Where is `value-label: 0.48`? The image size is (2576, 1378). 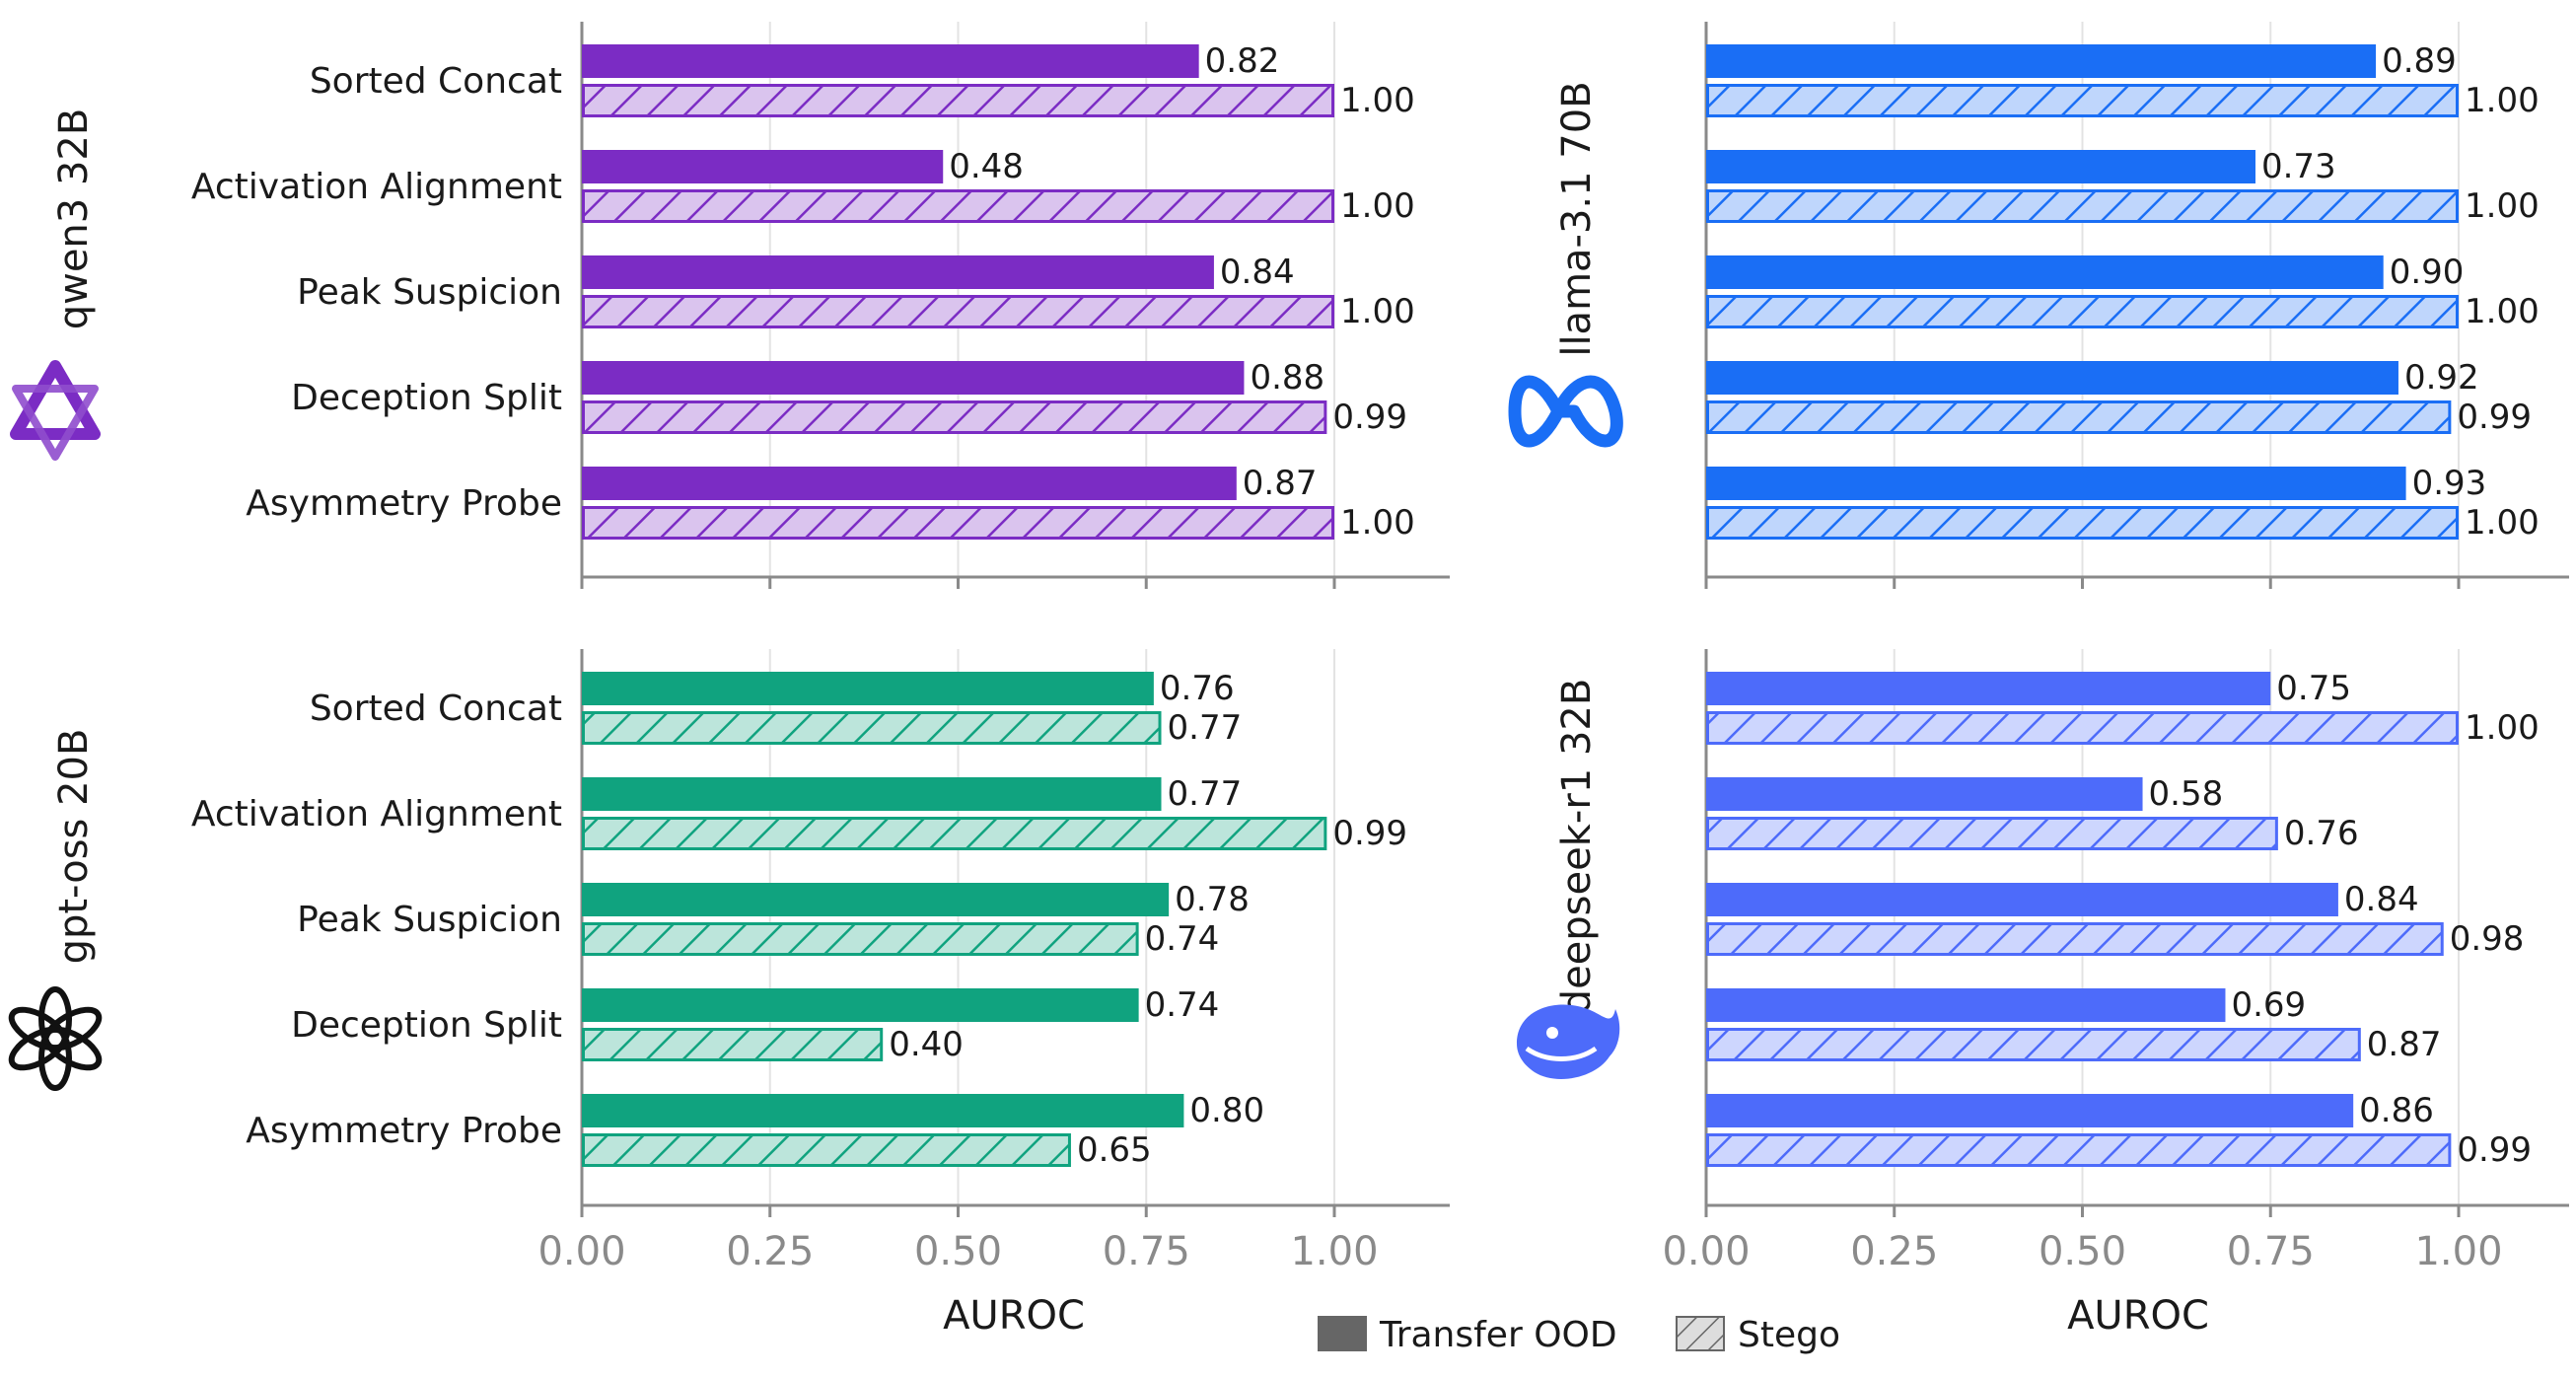 value-label: 0.48 is located at coordinates (986, 166).